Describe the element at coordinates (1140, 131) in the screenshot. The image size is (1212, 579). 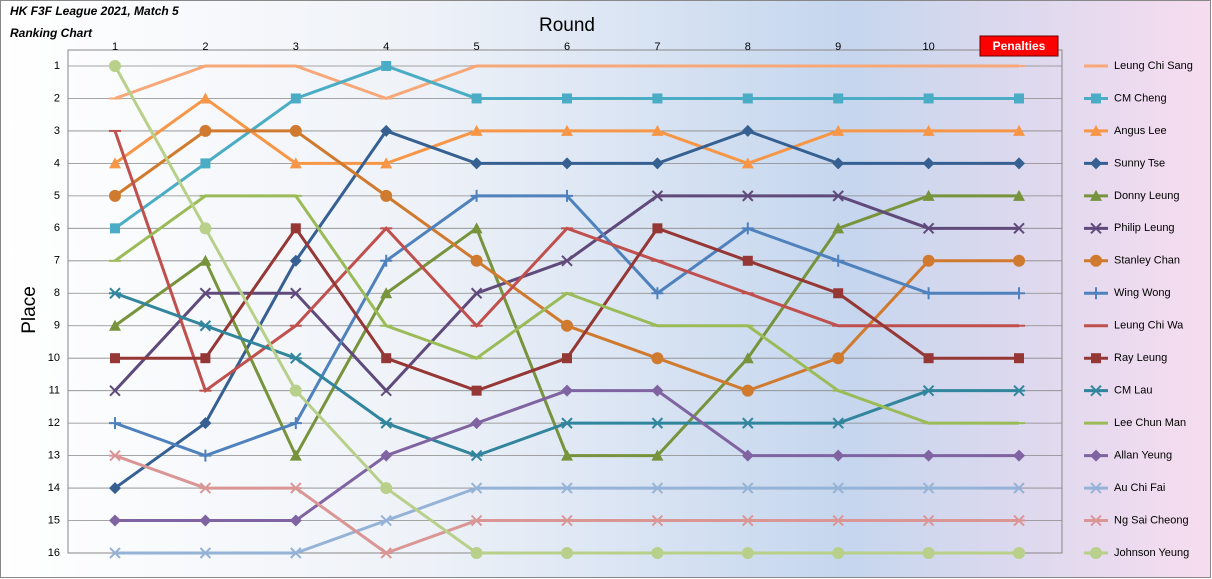
I see `legend-label: Angus Lee` at that location.